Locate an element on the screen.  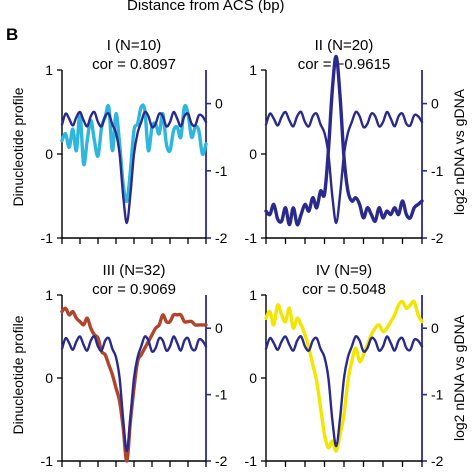
panel-3-left-tick-label: 1 is located at coordinates (49, 295).